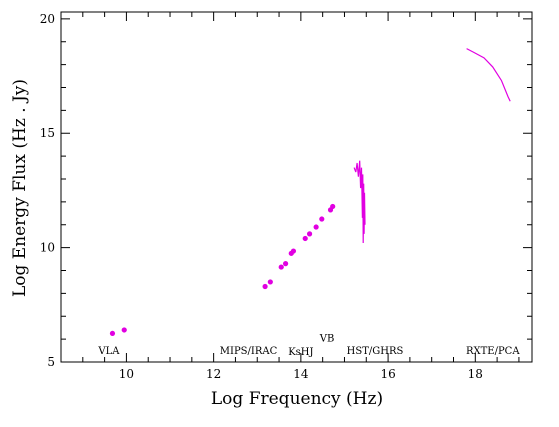  Describe the element at coordinates (108, 351) in the screenshot. I see `instrument-label: VLA` at that location.